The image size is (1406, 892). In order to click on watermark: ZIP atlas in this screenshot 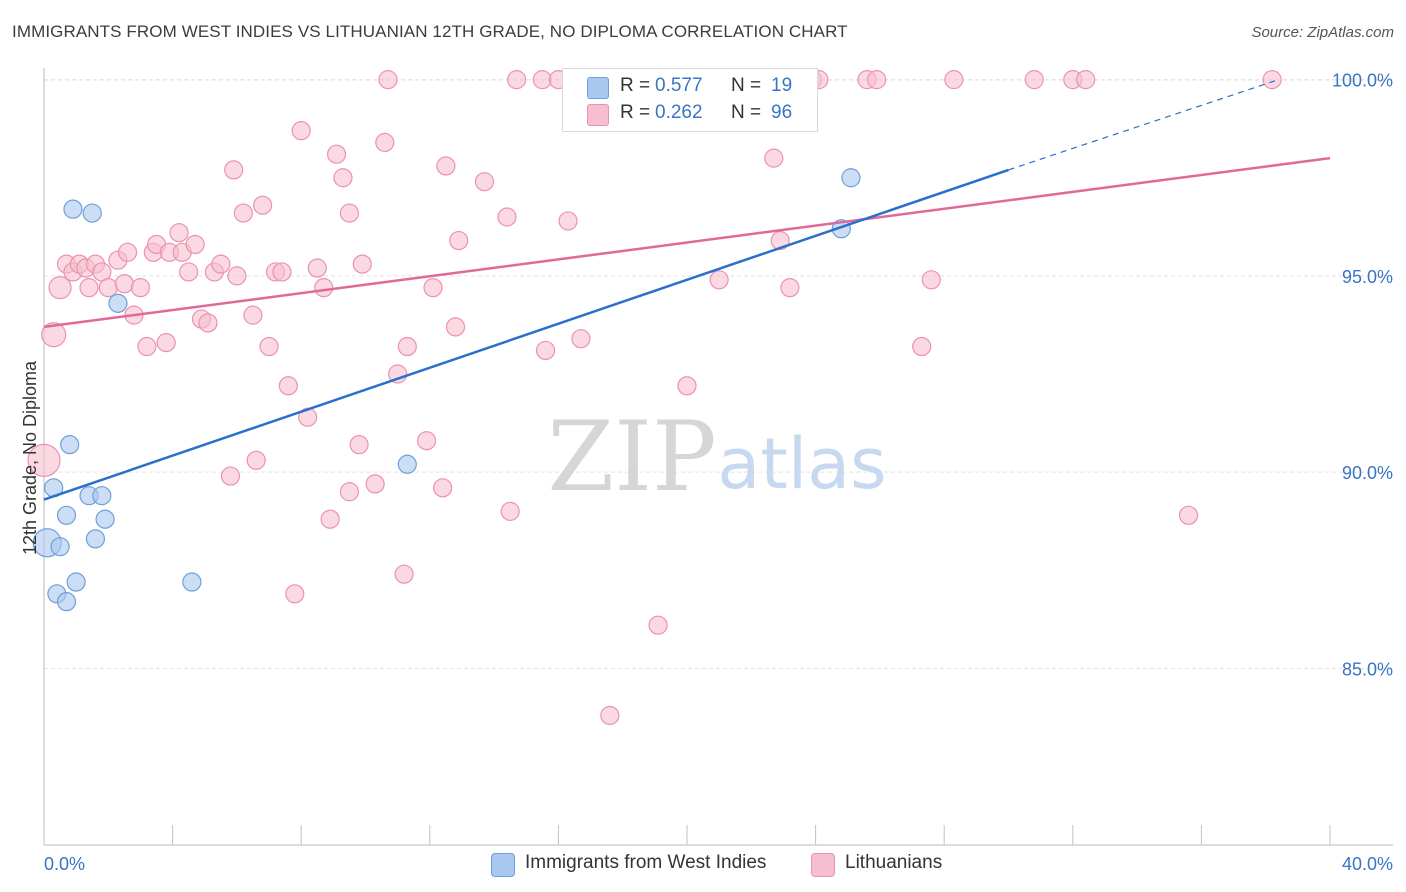, I will do `click(716, 457)`.